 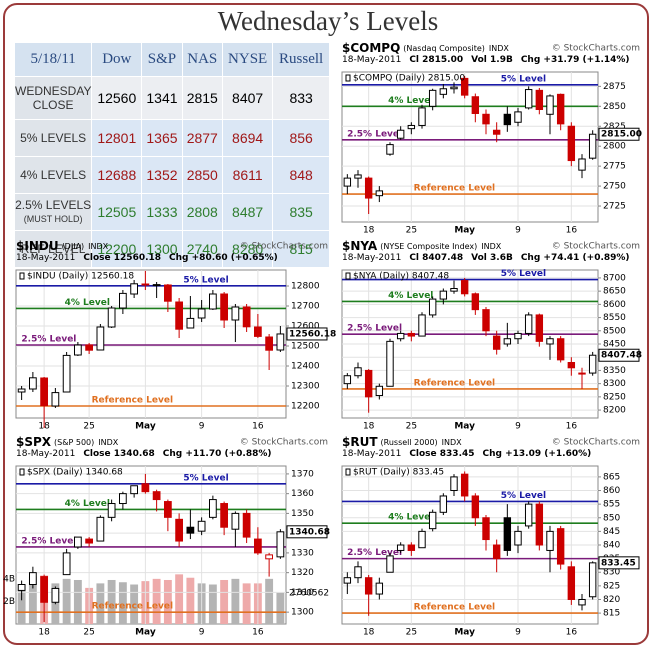 I want to click on y-tick-label: 12700, so click(x=305, y=307).